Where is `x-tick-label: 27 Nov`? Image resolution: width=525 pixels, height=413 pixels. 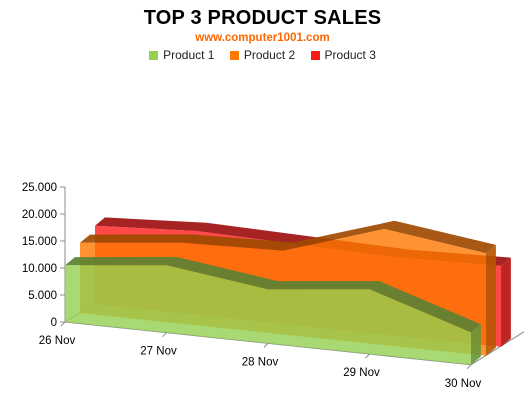
x-tick-label: 27 Nov is located at coordinates (158, 352).